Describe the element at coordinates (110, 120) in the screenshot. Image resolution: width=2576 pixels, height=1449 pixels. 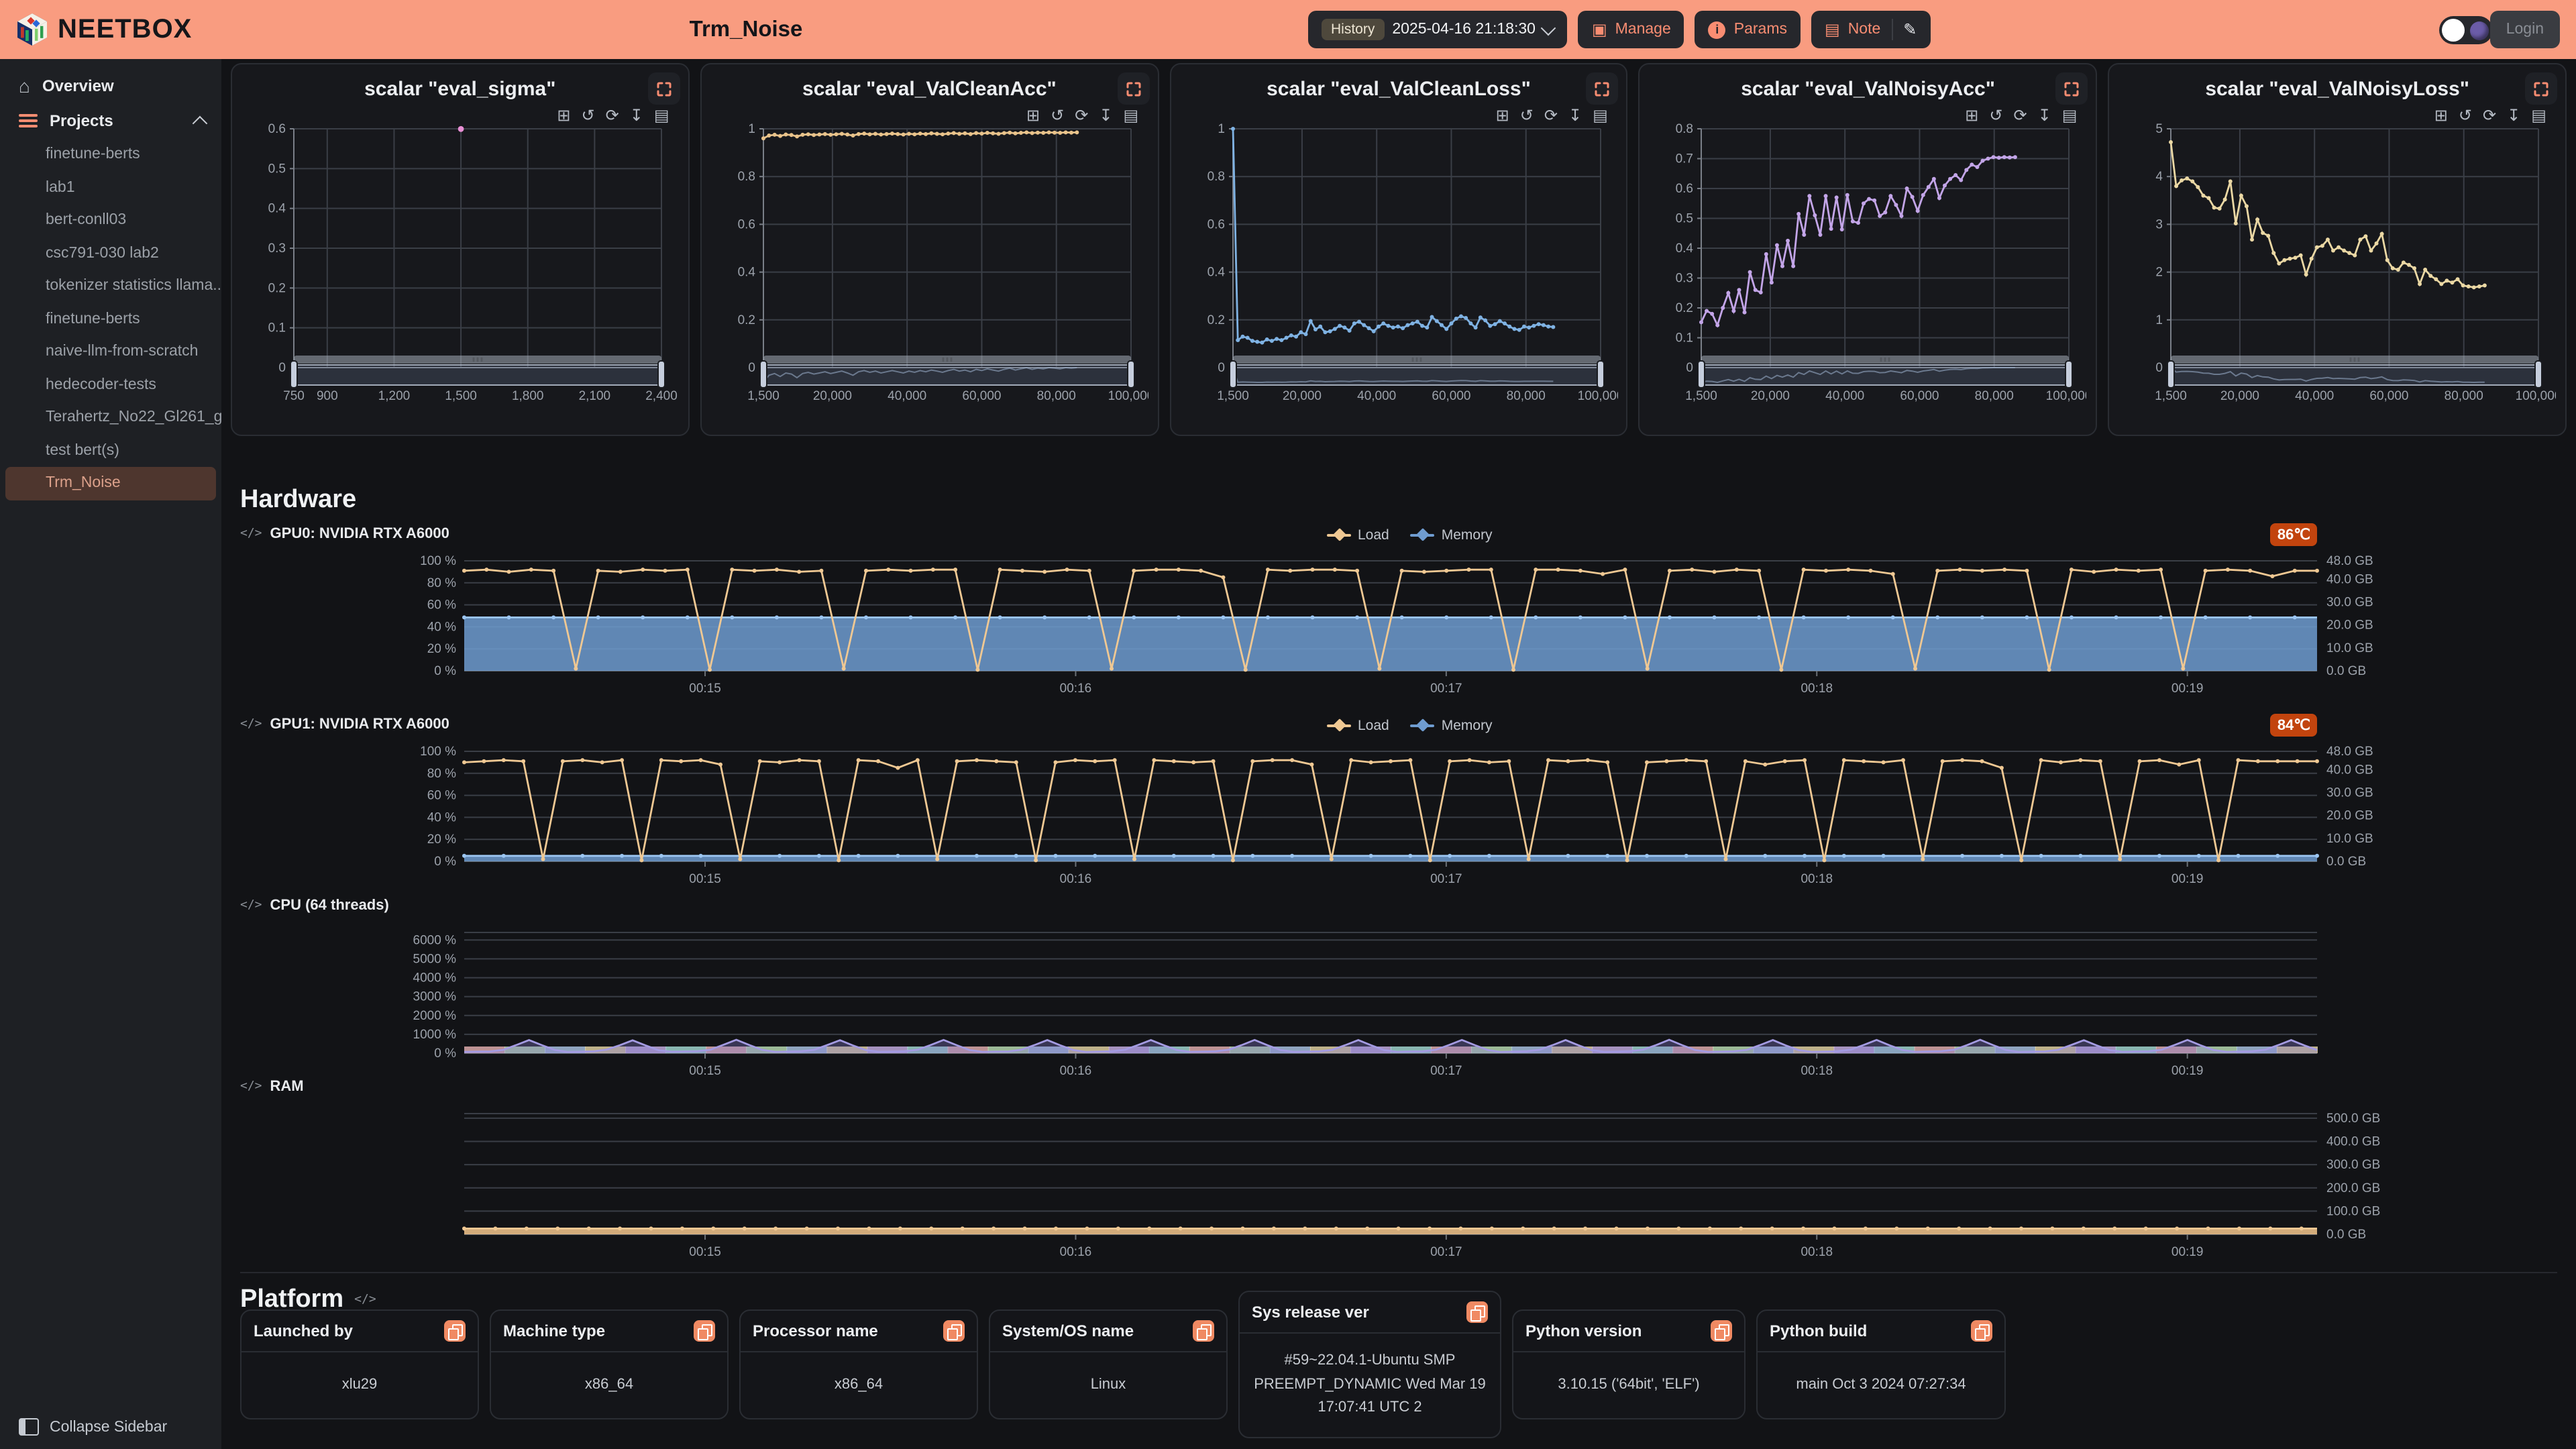
I see `sidebar-item-projects: Projects` at that location.